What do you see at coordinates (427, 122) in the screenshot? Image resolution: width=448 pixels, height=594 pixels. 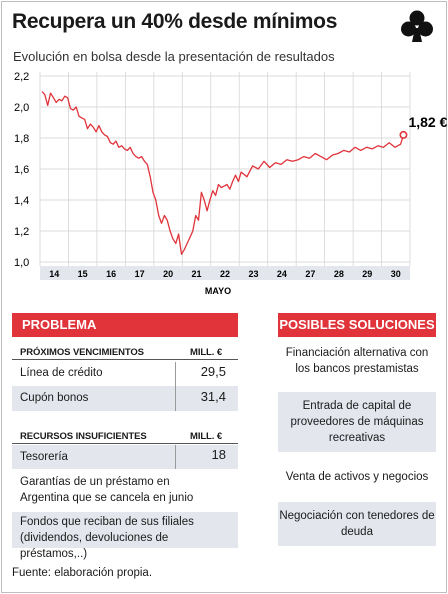 I see `last-value-label: 1,82 €` at bounding box center [427, 122].